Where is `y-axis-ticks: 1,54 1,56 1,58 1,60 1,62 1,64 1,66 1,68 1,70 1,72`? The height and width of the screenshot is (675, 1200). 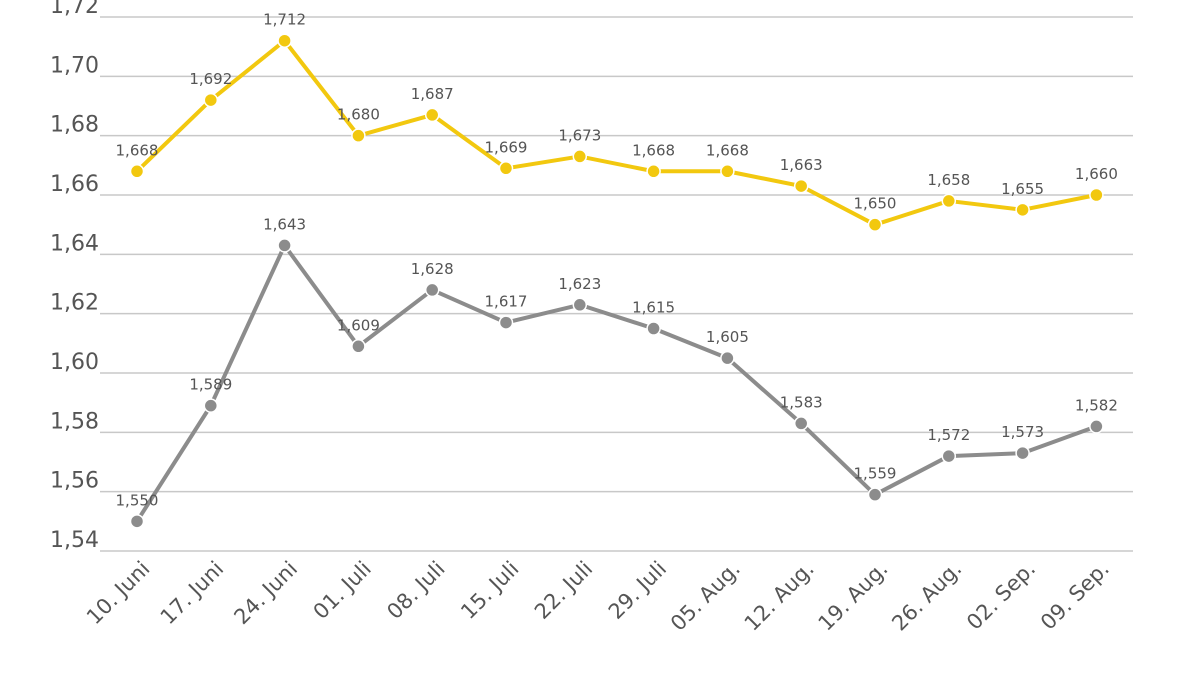 y-axis-ticks: 1,54 1,56 1,58 1,60 1,62 1,64 1,66 1,68 1,70 1,72 is located at coordinates (74, 276).